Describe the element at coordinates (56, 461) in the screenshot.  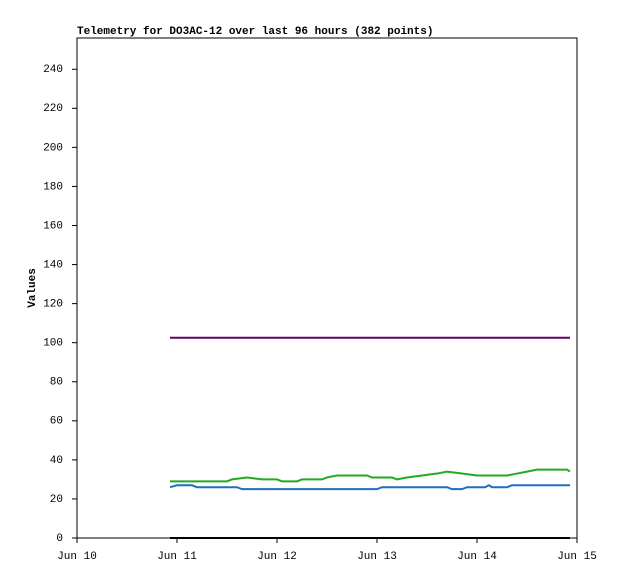
I see `y-tick-label: 40` at that location.